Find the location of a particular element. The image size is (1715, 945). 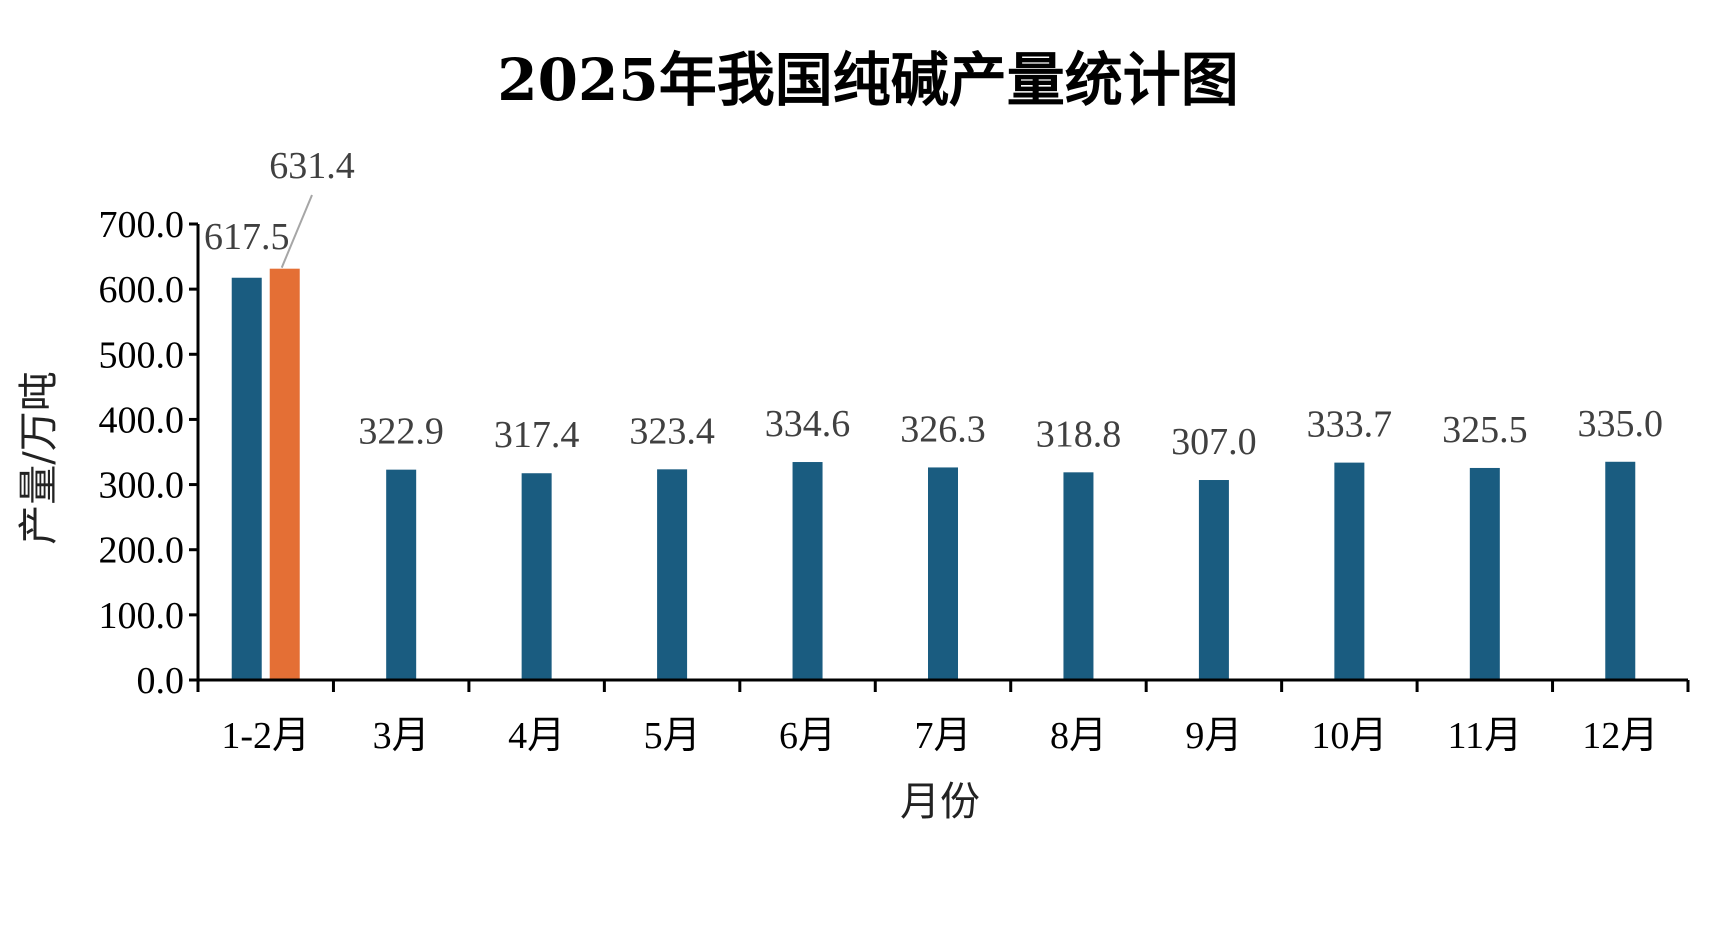

x-tick-label: 12月 is located at coordinates (1620, 736).